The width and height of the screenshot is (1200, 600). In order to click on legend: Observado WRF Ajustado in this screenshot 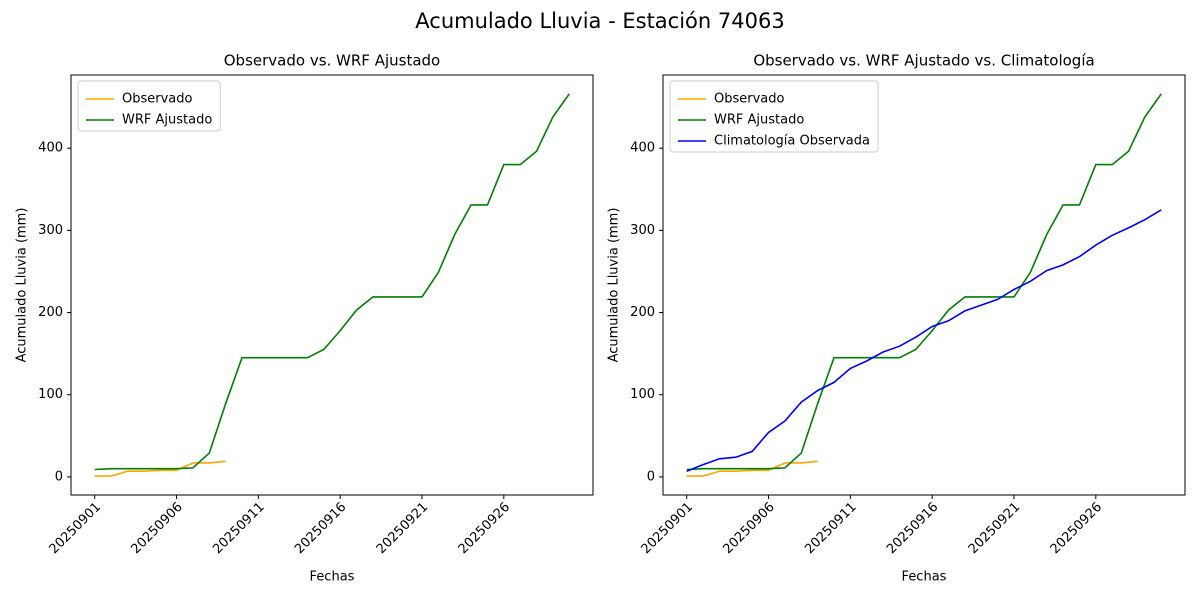, I will do `click(149, 106)`.